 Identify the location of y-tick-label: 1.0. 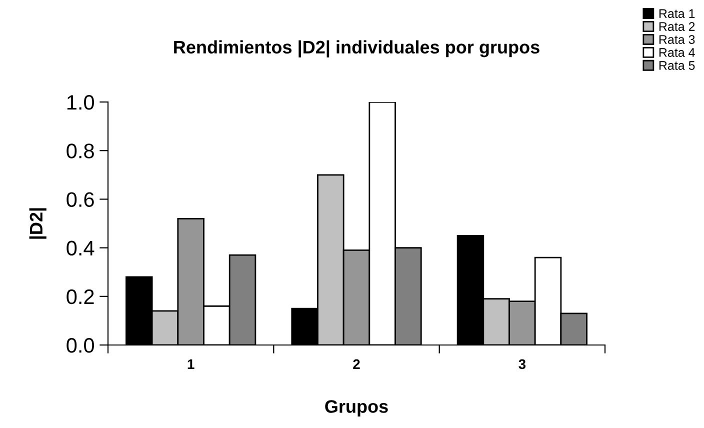
(80, 102).